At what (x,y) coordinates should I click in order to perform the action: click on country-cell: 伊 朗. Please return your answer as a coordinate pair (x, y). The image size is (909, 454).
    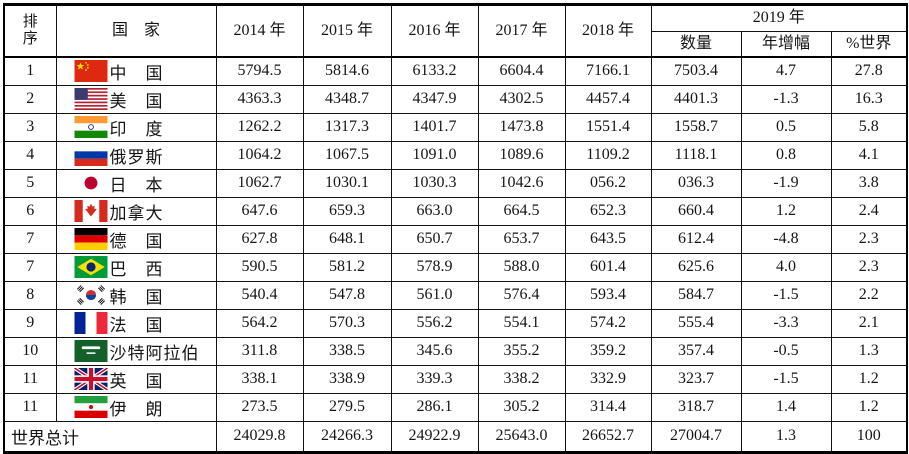
    Looking at the image, I should click on (136, 407).